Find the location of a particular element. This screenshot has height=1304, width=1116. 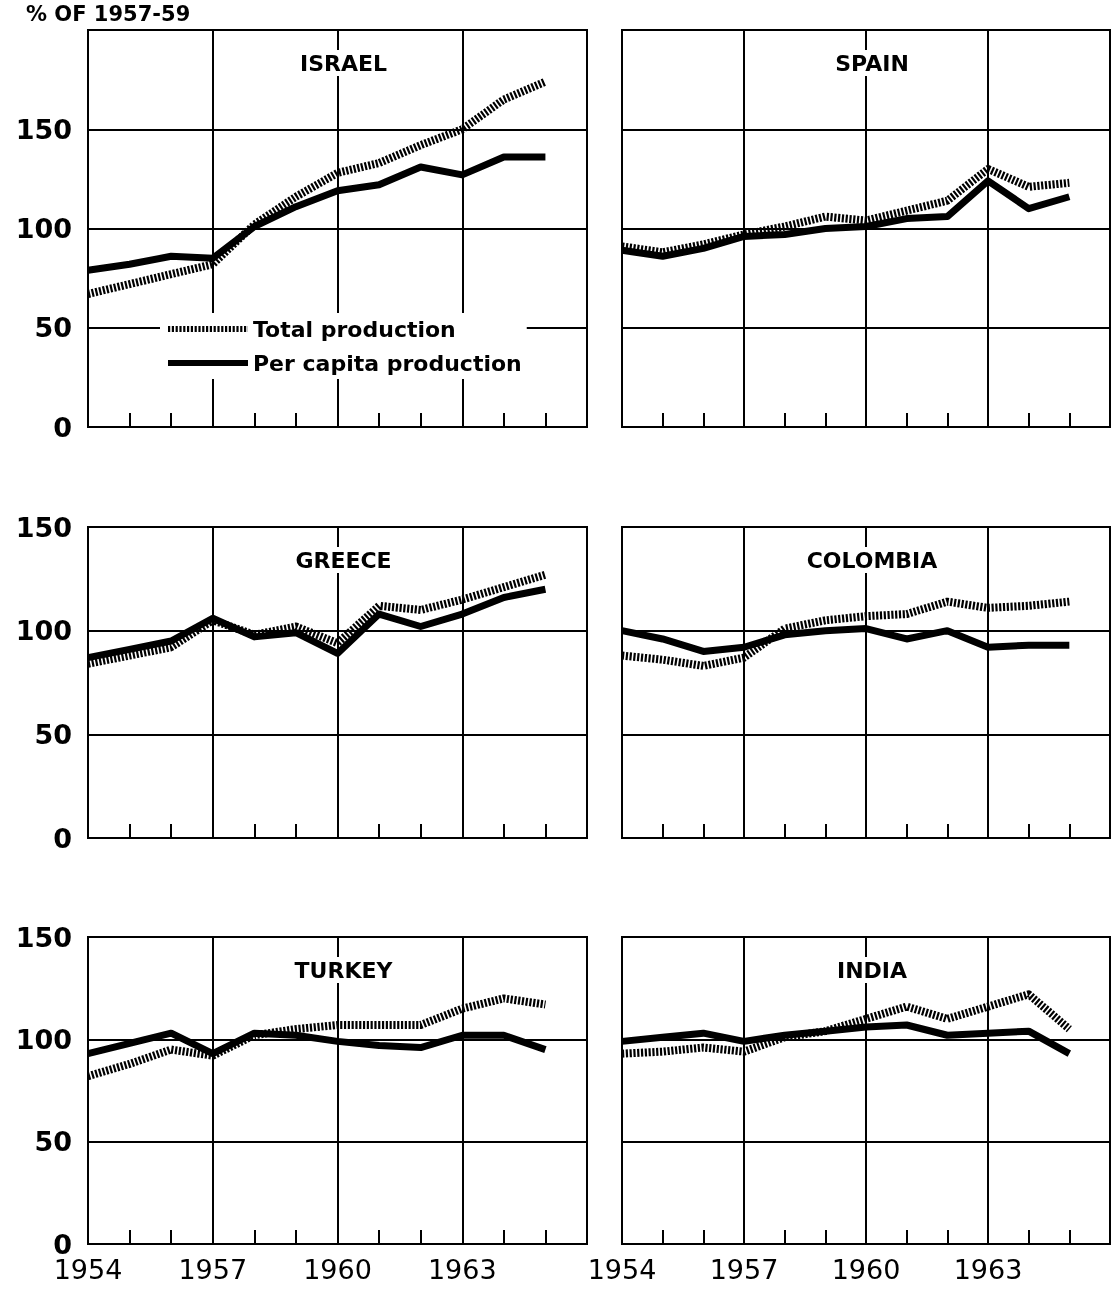

y-axis-title: % OF 1957-59 is located at coordinates (108, 13).